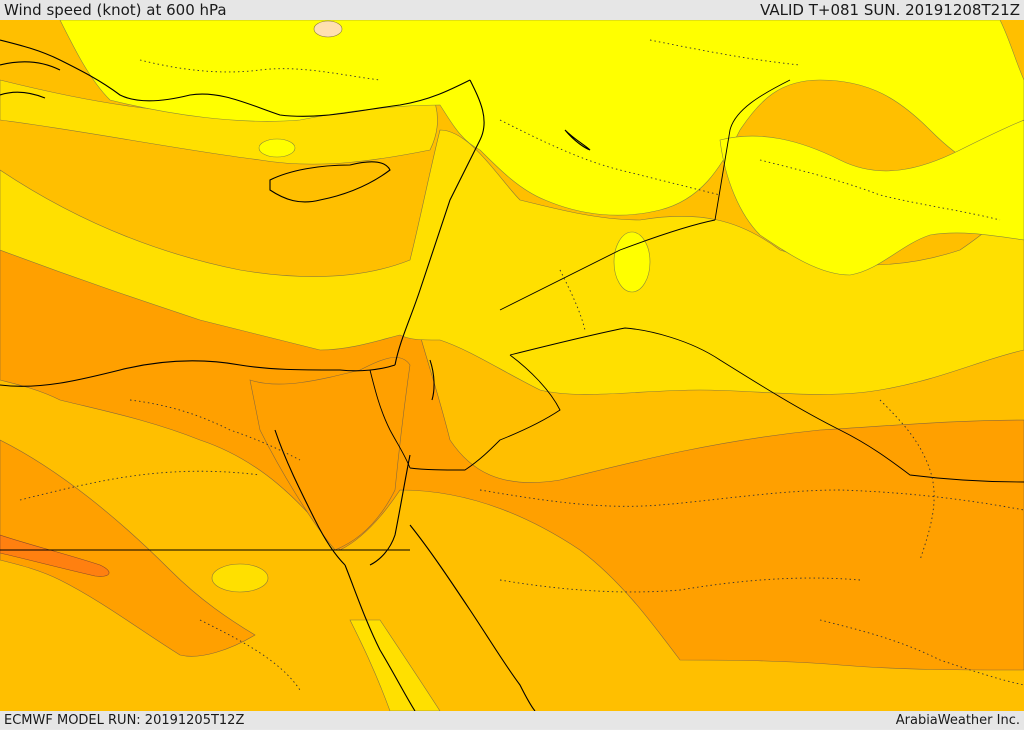  What do you see at coordinates (890, 10) in the screenshot?
I see `valid-time: VALID T+081 SUN. 20191208T21Z` at bounding box center [890, 10].